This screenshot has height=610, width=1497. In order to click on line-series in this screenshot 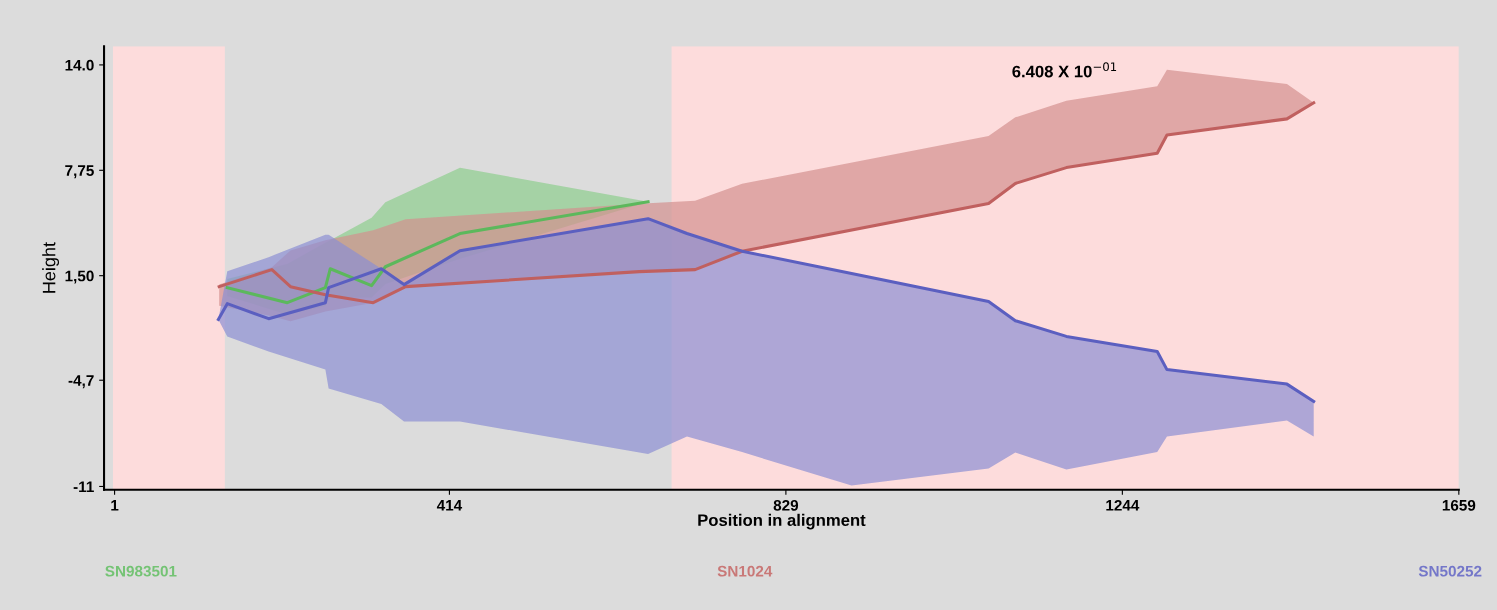, I will do `click(437, 252)`.